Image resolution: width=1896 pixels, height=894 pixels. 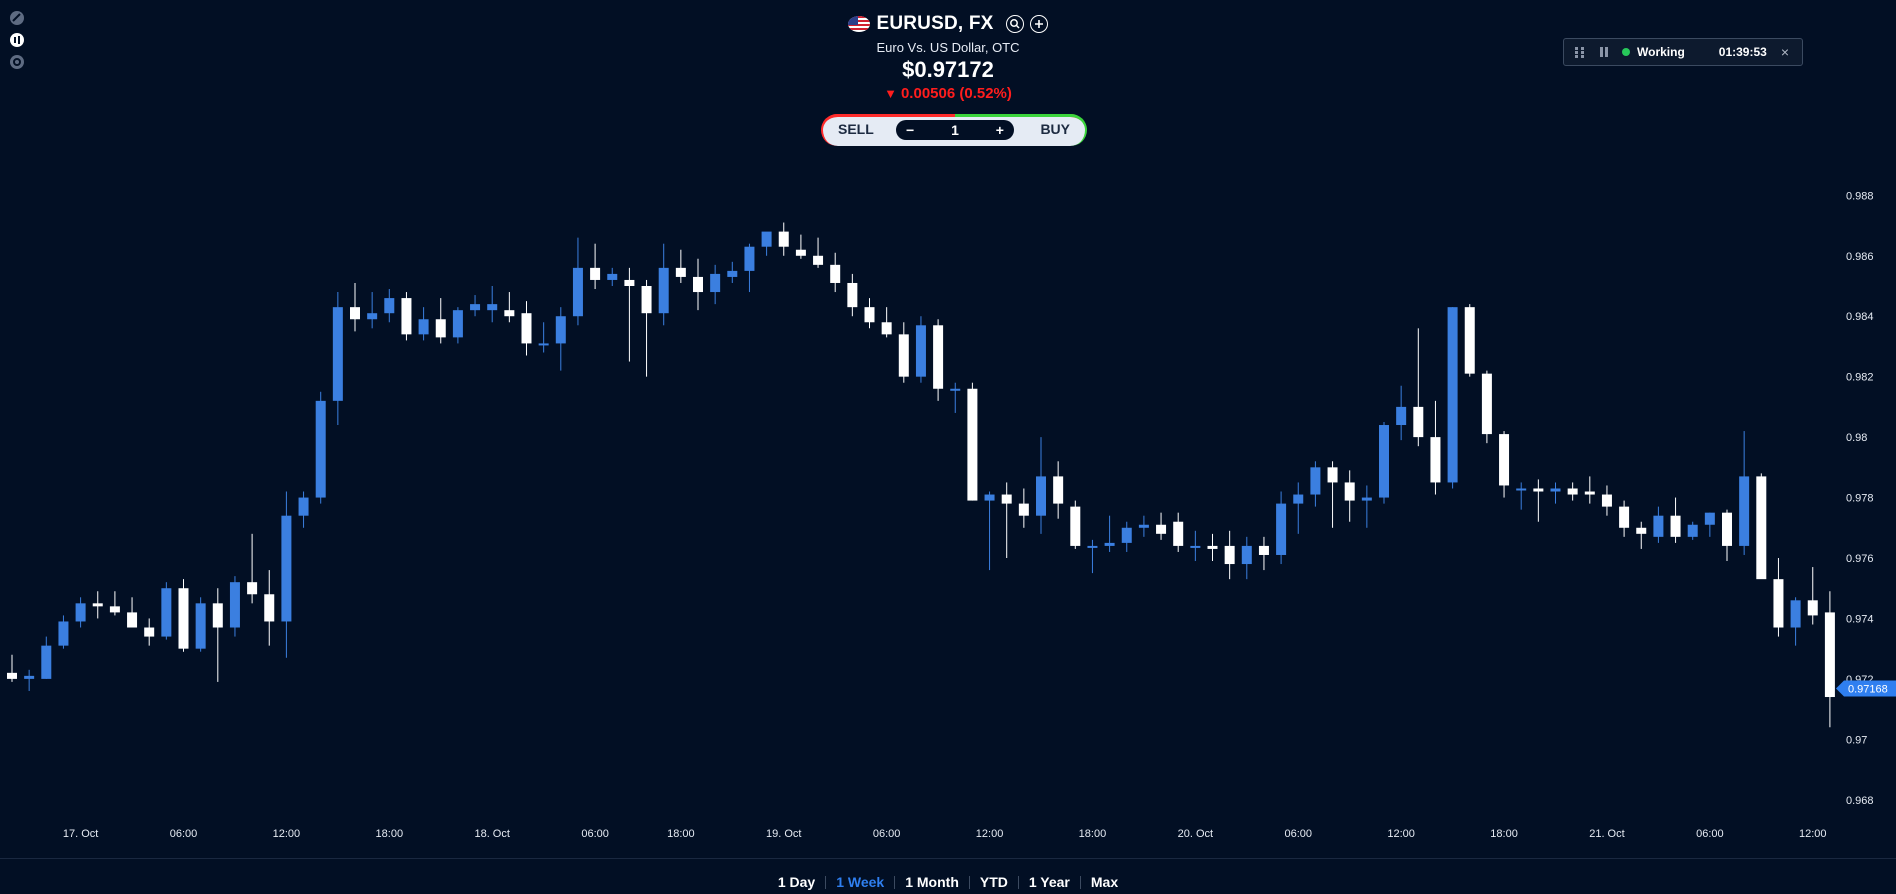 I want to click on search-icon, so click(x=1014, y=24).